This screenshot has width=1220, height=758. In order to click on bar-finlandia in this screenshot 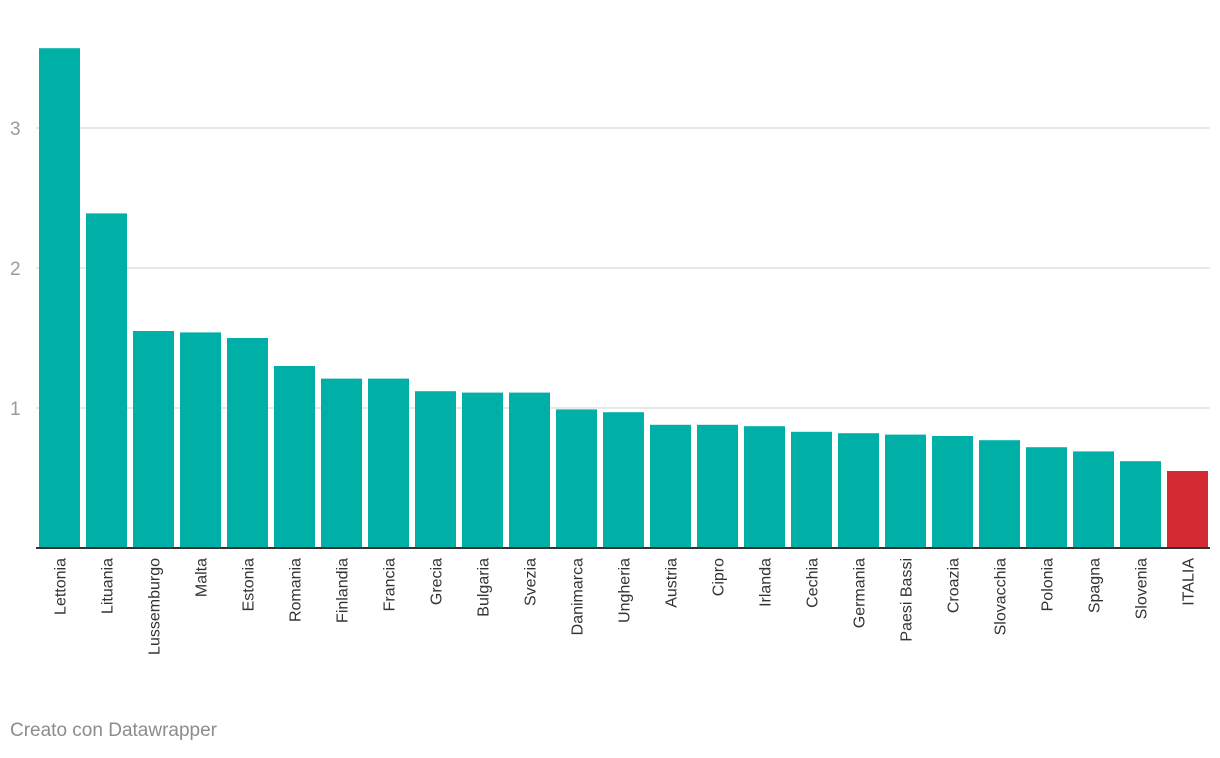, I will do `click(341, 463)`.